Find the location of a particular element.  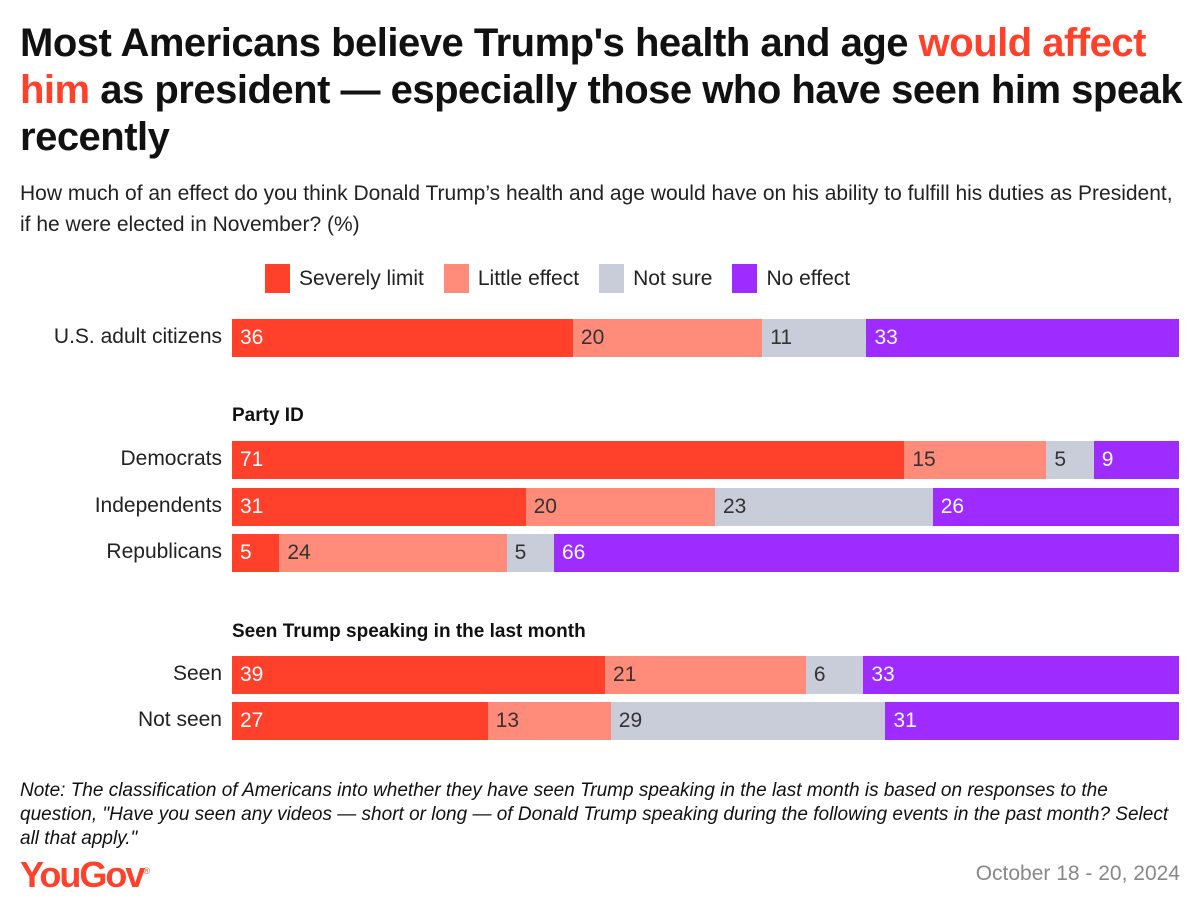

legend-label: Not sure is located at coordinates (673, 278).